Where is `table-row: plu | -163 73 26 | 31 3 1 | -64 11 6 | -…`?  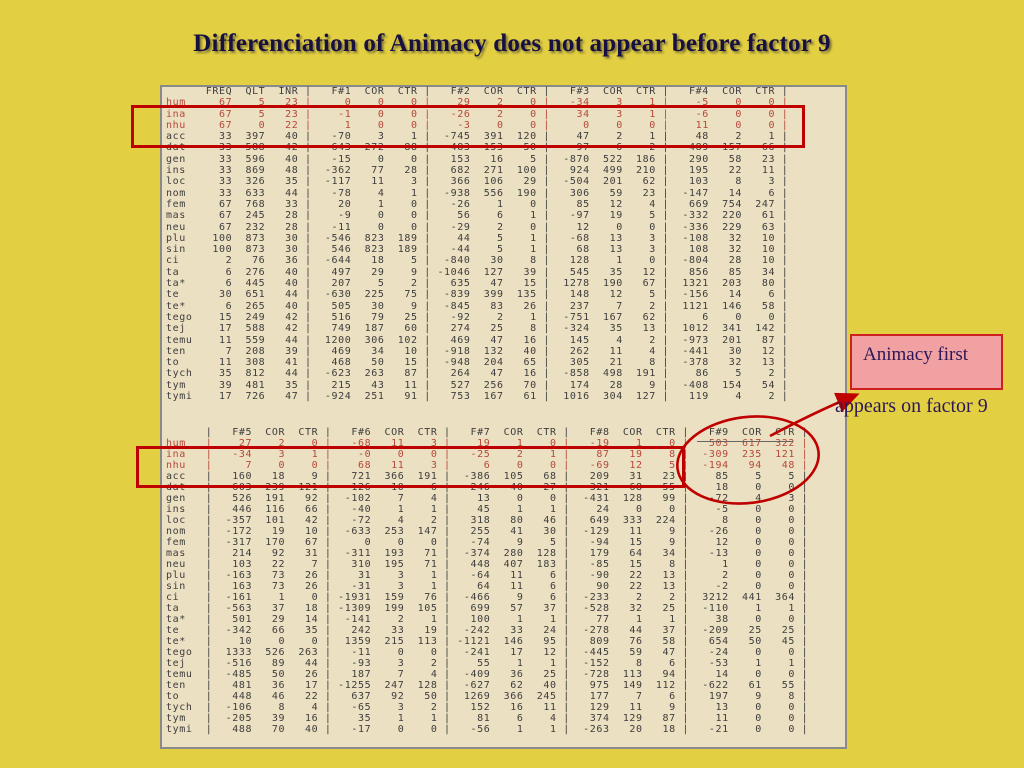
table-row: plu | -163 73 26 | 31 3 1 | -64 11 6 | -… is located at coordinates (487, 575).